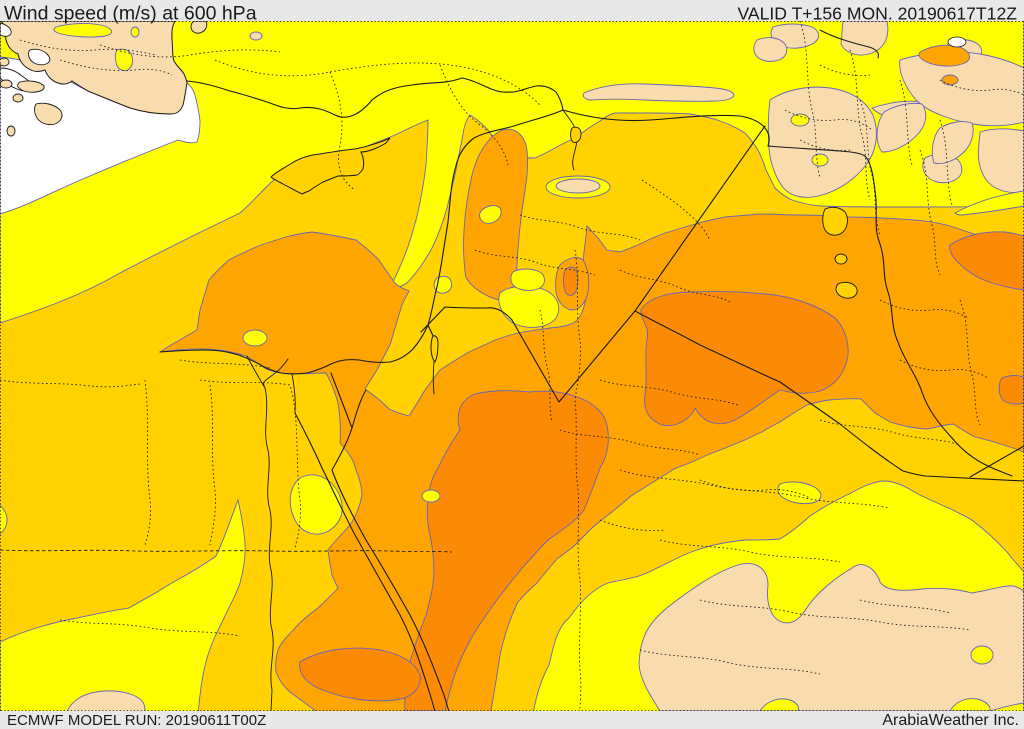  I want to click on svg-text: Wind speed (m/s) at 600 hPa, so click(130, 14).